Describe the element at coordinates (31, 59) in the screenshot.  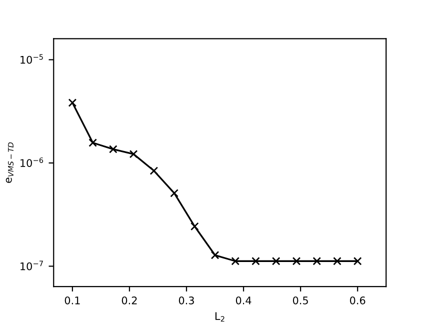
I see `y-tick-label: 10$^{−5}$` at that location.